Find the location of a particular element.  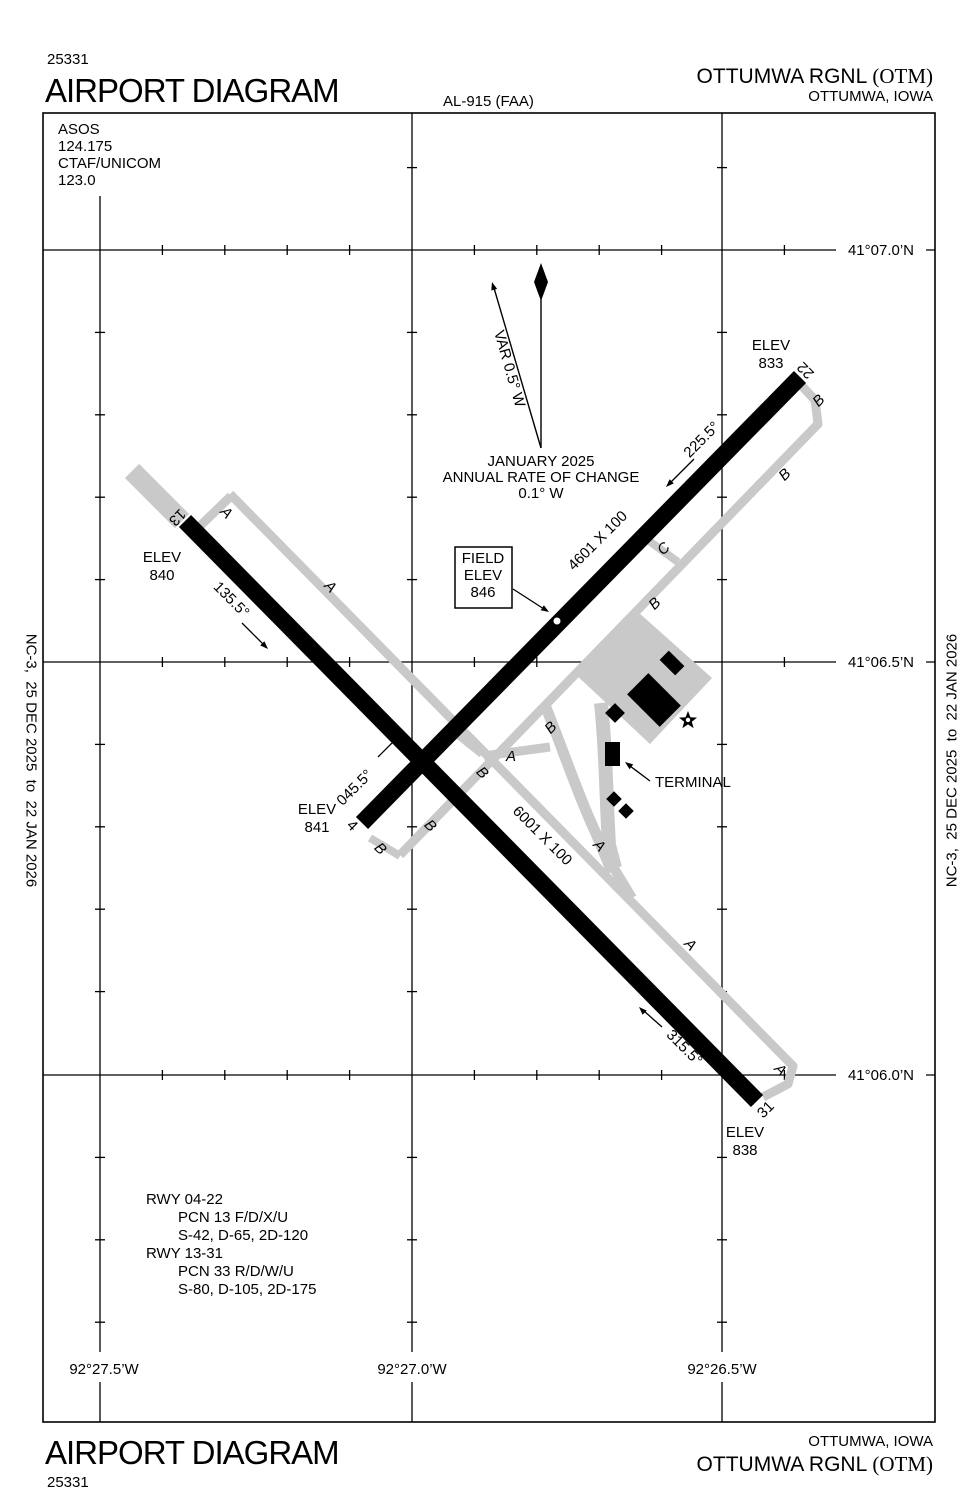

runway-number-31: 31 is located at coordinates (766, 1110).